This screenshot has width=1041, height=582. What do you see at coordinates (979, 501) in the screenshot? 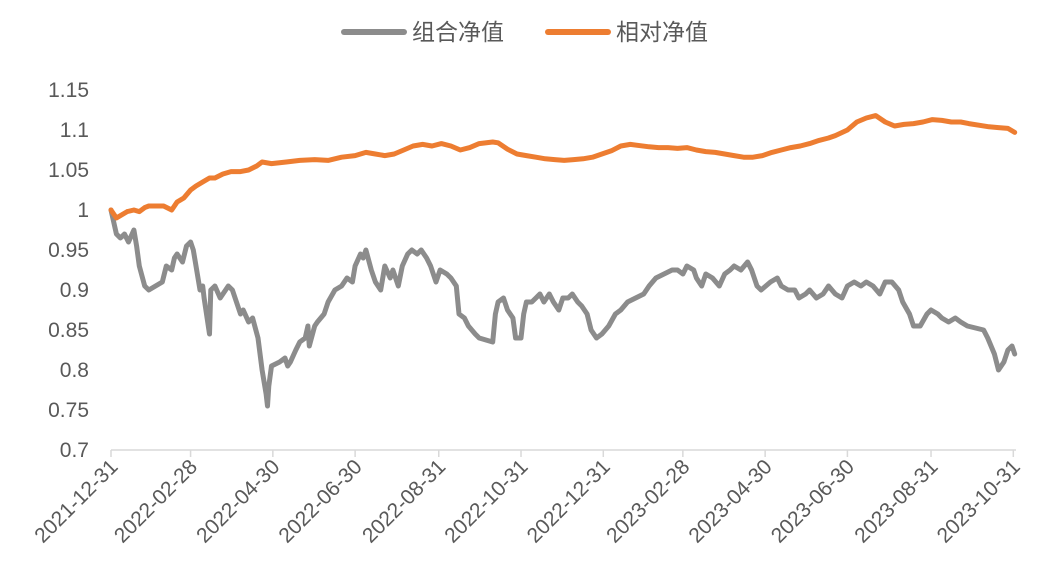
I see `x-tick-label: 2023-10-31` at bounding box center [979, 501].